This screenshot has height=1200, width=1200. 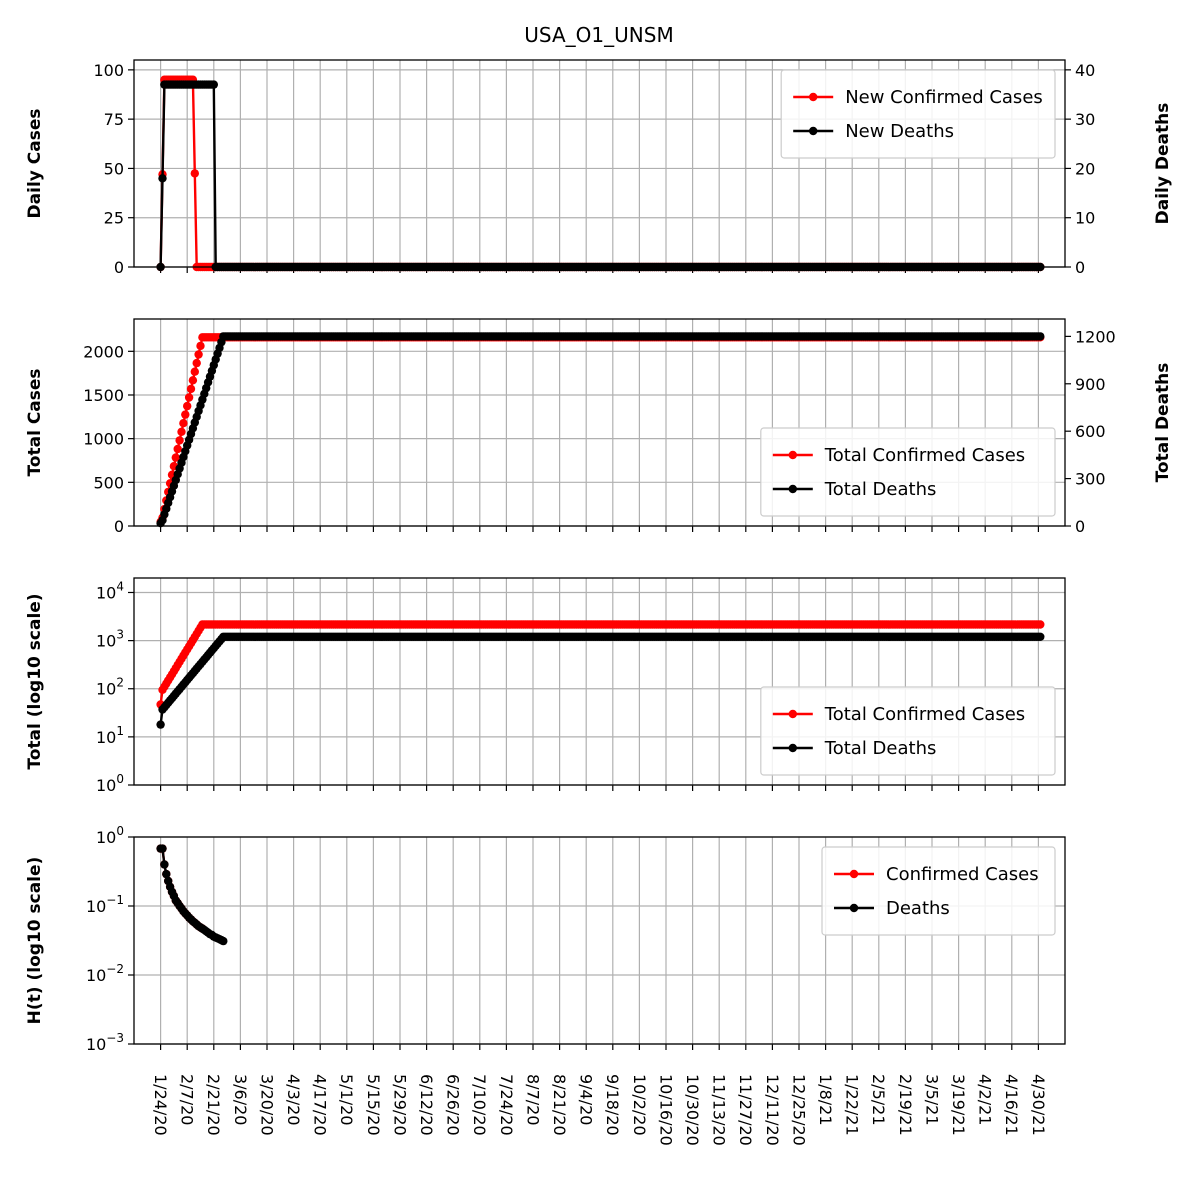 I want to click on y-tick-label: 50, so click(x=114, y=168).